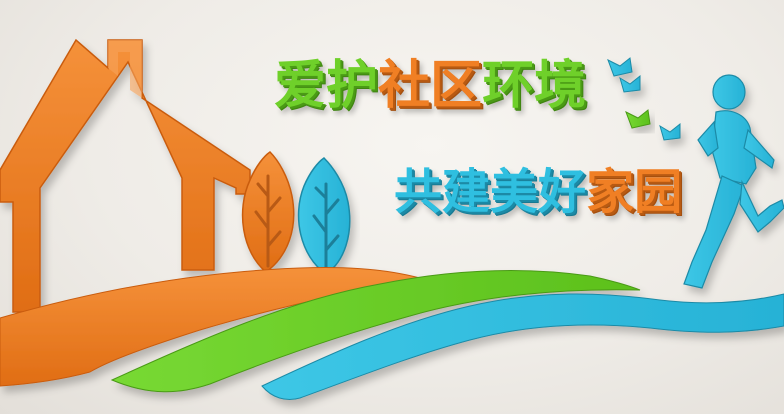 The height and width of the screenshot is (414, 784). Describe the element at coordinates (562, 192) in the screenshot. I see `slogan-char: 好` at that location.